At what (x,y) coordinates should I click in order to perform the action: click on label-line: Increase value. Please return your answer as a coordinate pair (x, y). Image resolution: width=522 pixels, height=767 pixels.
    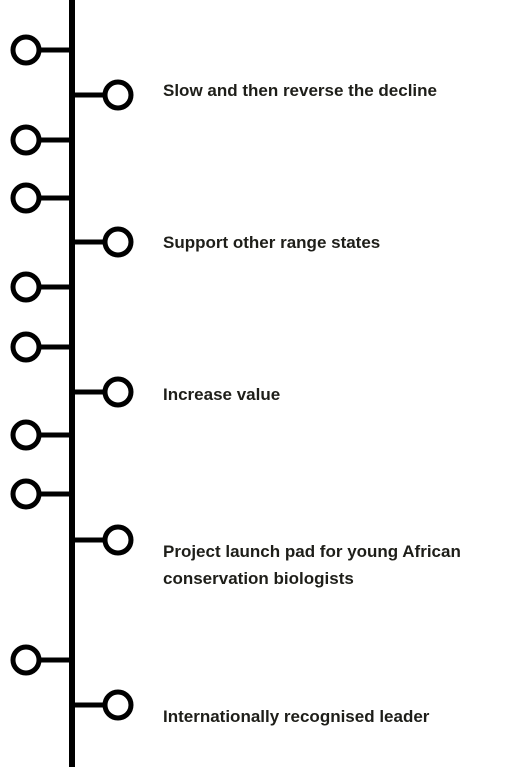
    Looking at the image, I should click on (222, 394).